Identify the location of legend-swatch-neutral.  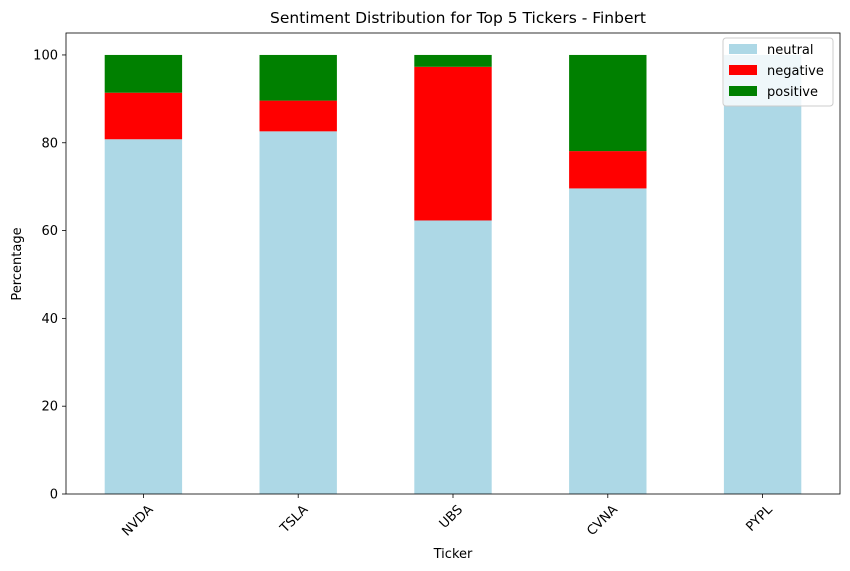
(743, 49).